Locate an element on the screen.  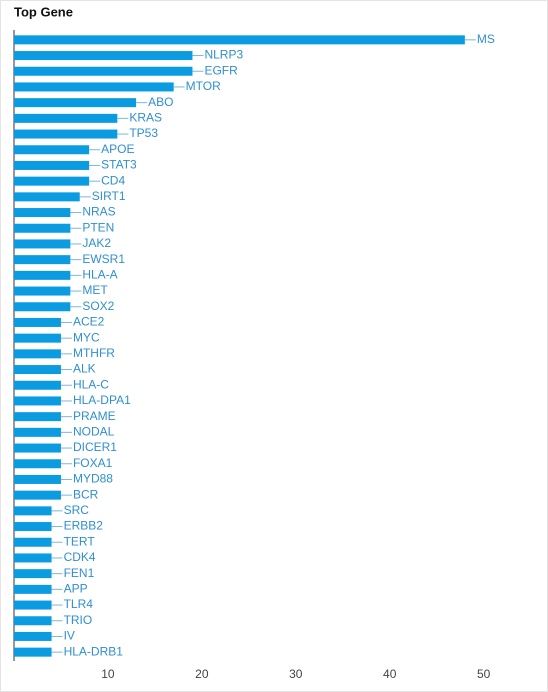
bar-label: ALK is located at coordinates (84, 369).